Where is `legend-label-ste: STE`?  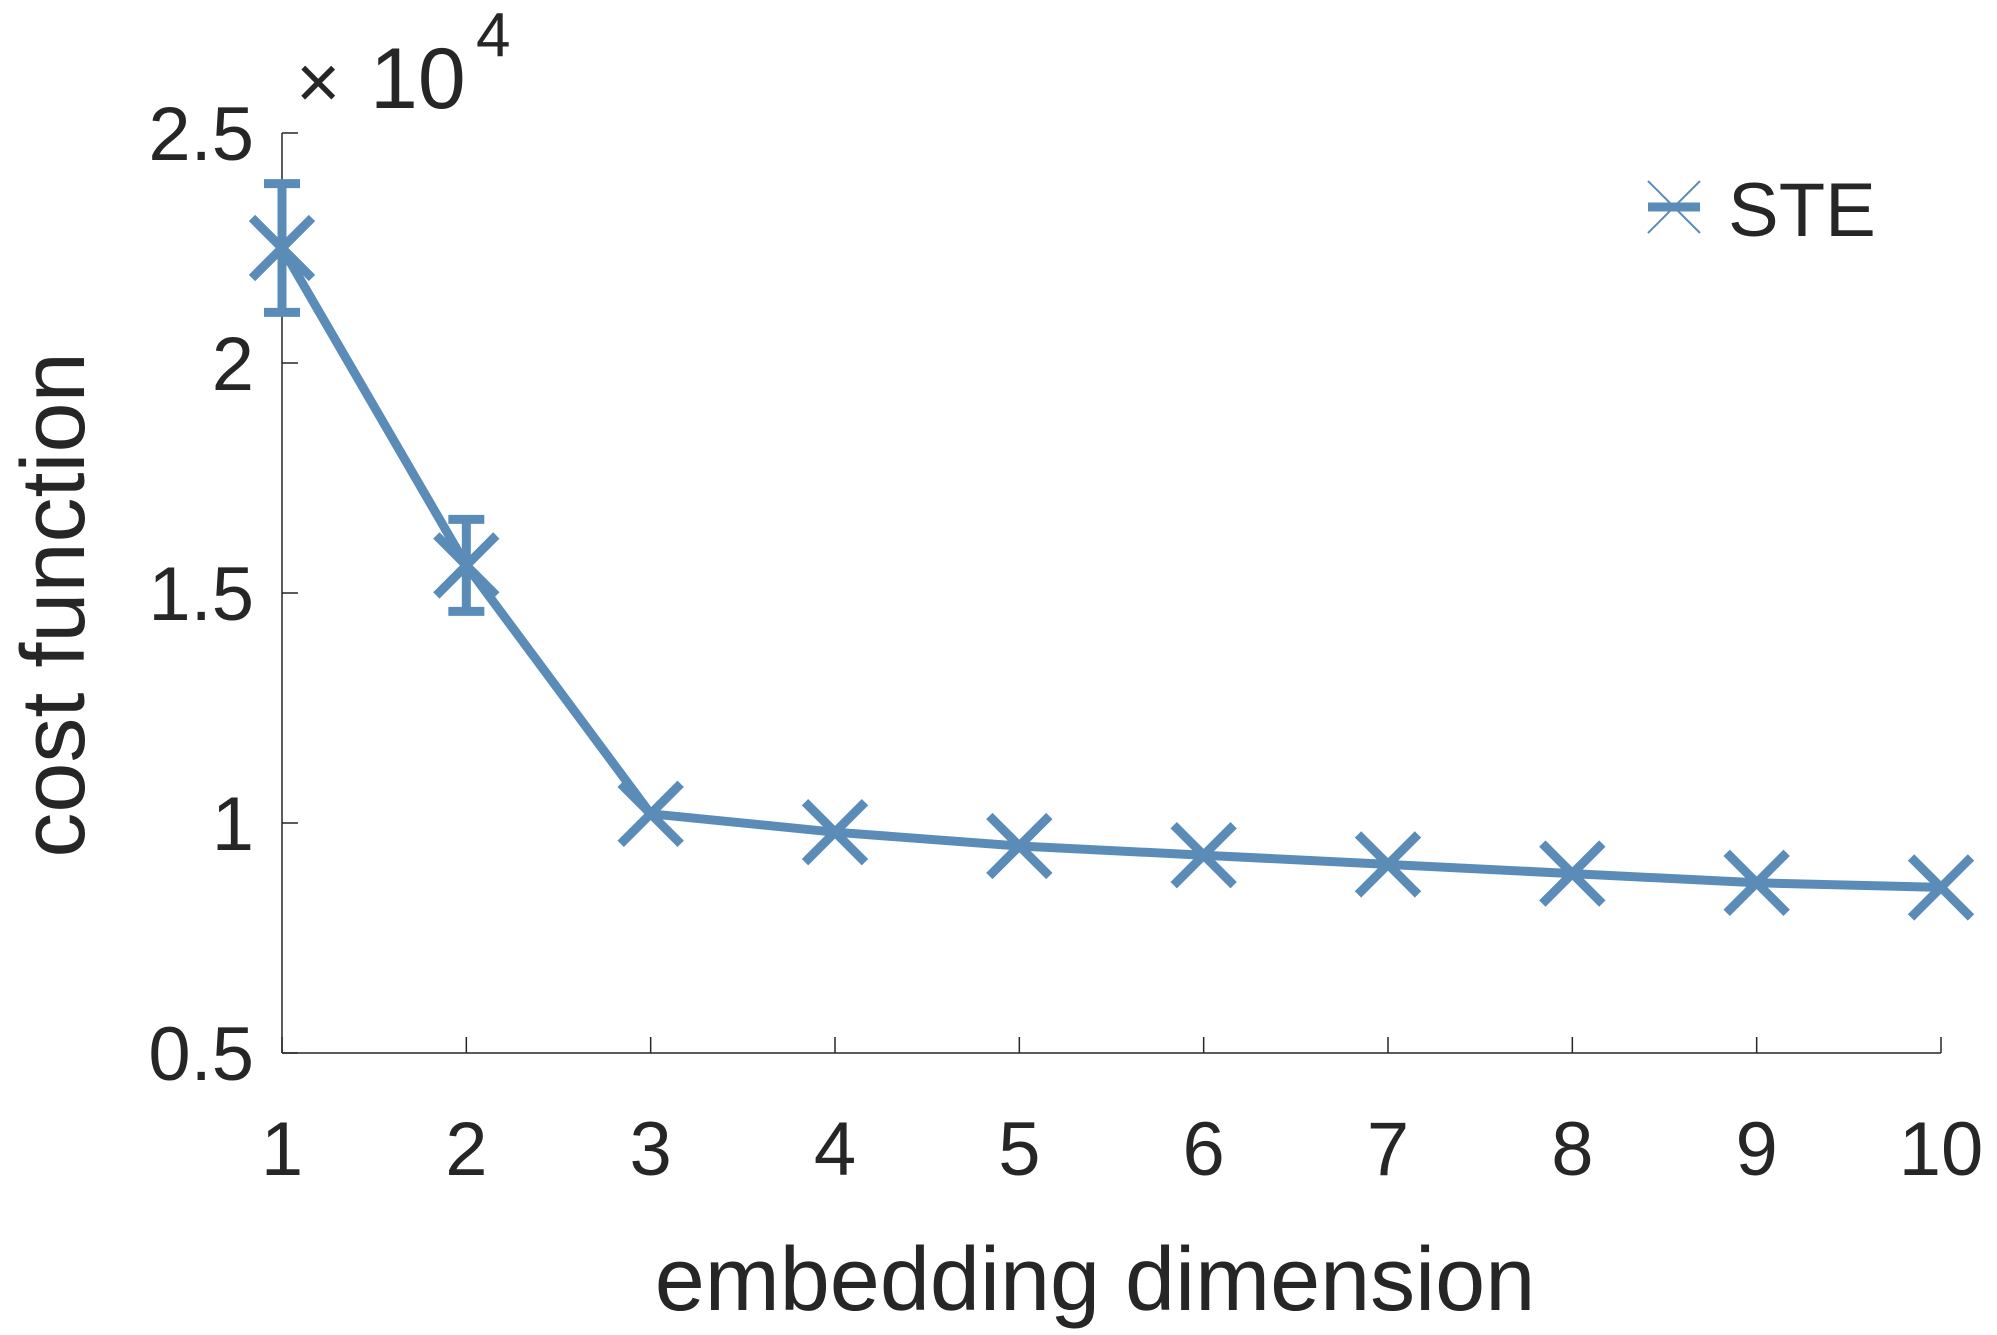
legend-label-ste: STE is located at coordinates (1802, 210).